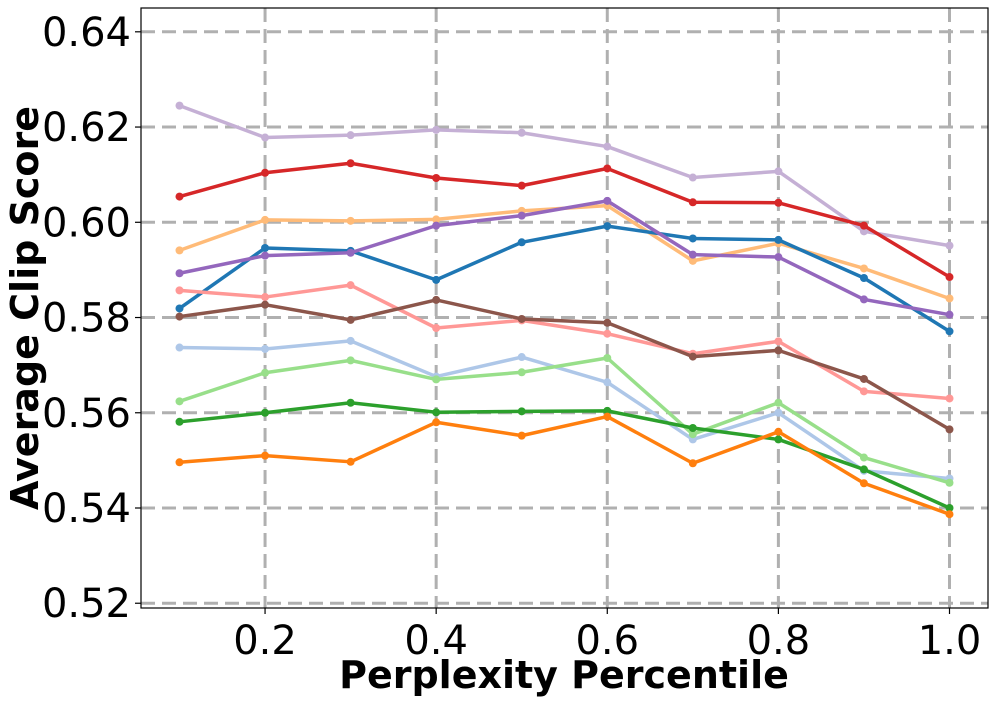  I want to click on x-tick-label: 0.8, so click(779, 641).